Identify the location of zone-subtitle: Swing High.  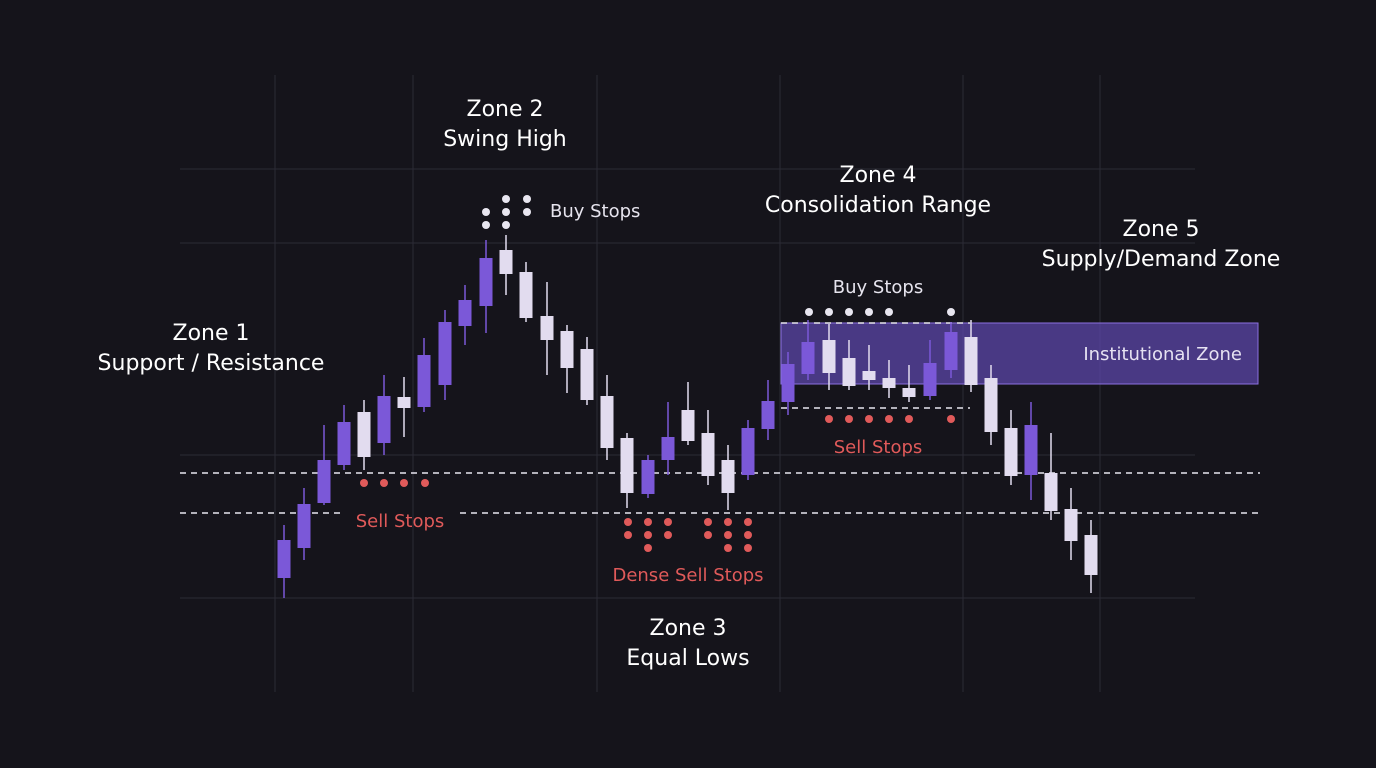
(505, 139).